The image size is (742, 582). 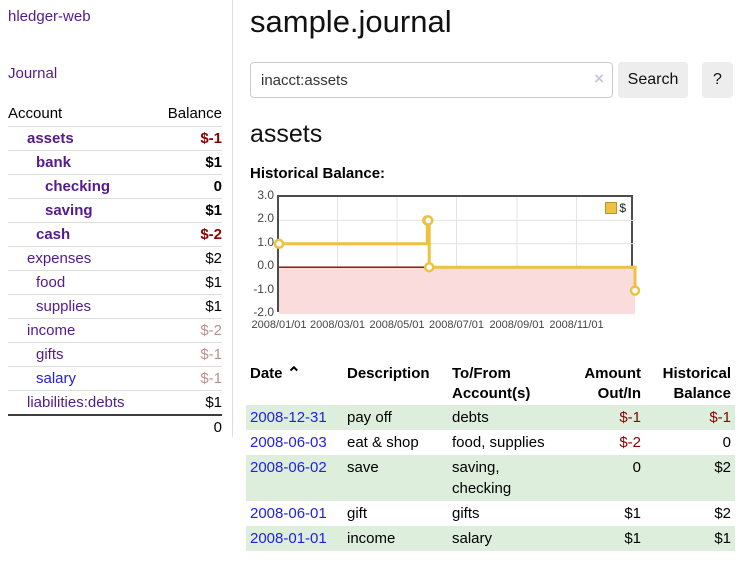 What do you see at coordinates (293, 373) in the screenshot?
I see `sort-asc-icon: ⌃` at bounding box center [293, 373].